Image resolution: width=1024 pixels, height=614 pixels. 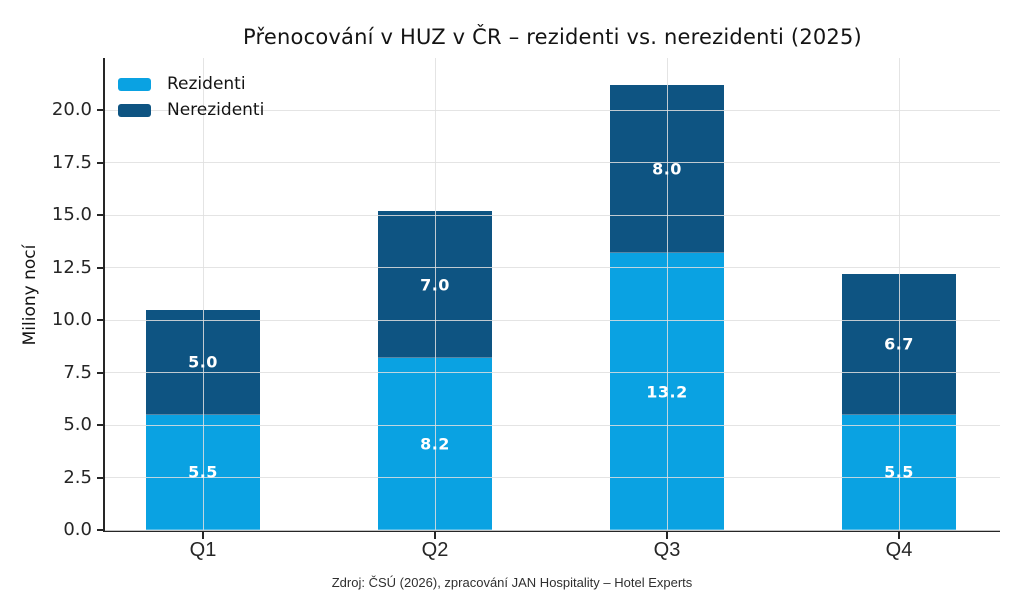 I want to click on legend-label-rezidenti: Rezidenti, so click(x=206, y=84).